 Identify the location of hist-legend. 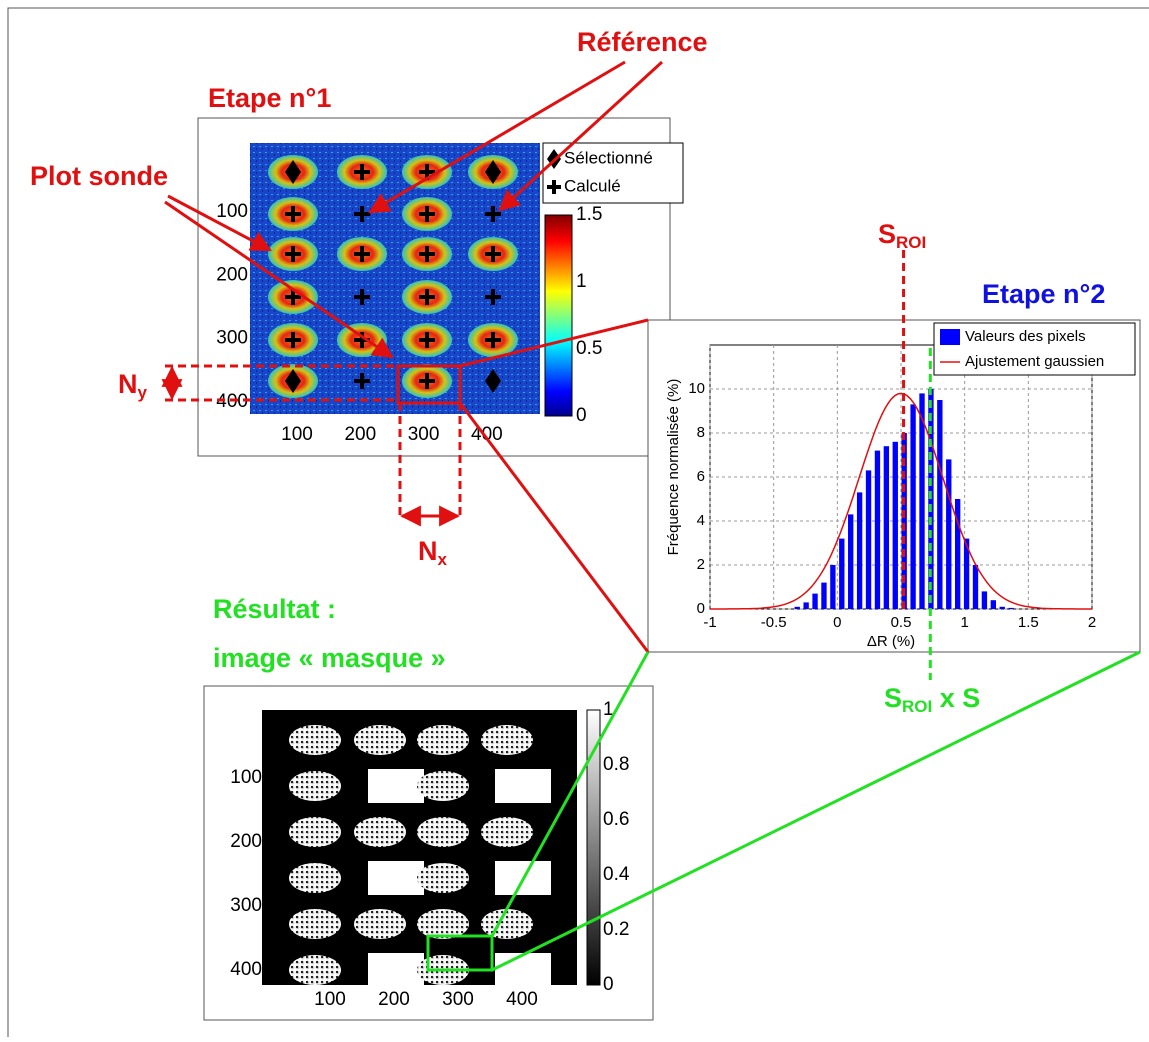
(1034, 349).